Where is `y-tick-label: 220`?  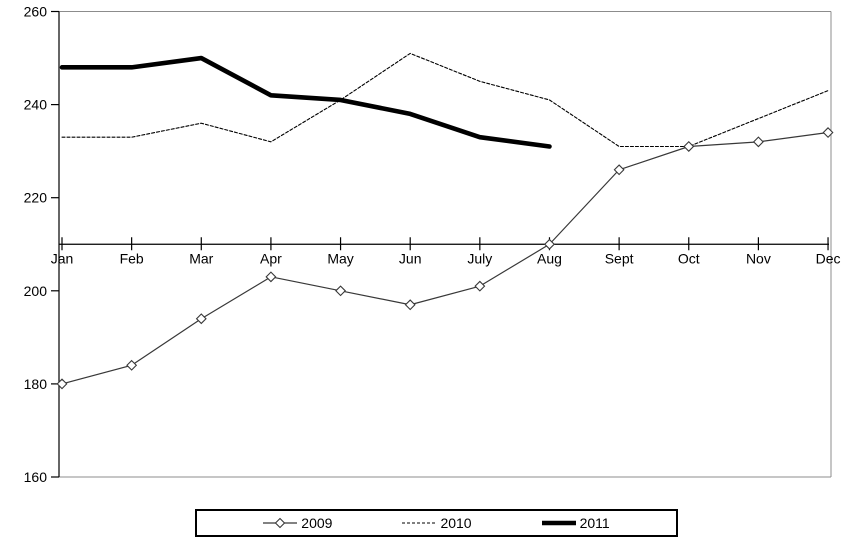
y-tick-label: 220 is located at coordinates (36, 198).